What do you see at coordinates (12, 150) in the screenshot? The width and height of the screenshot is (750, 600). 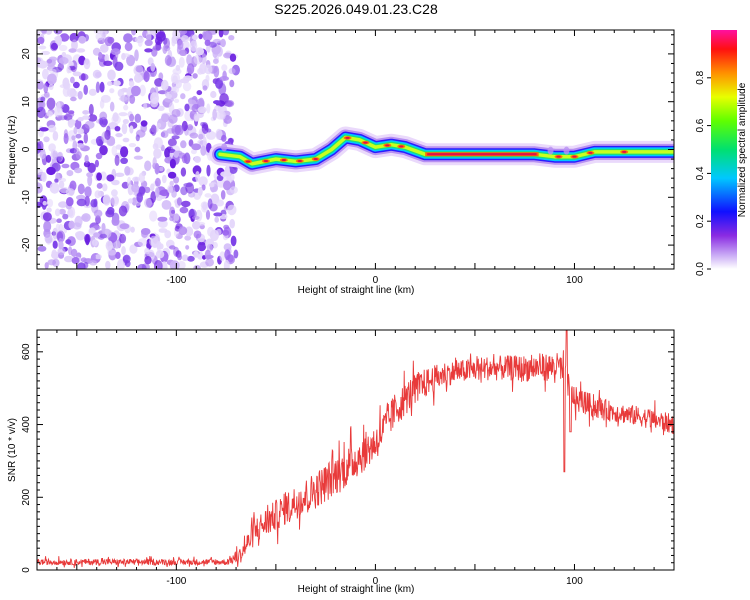 I see `spectrogram-ylabel: Frequency (Hz)` at bounding box center [12, 150].